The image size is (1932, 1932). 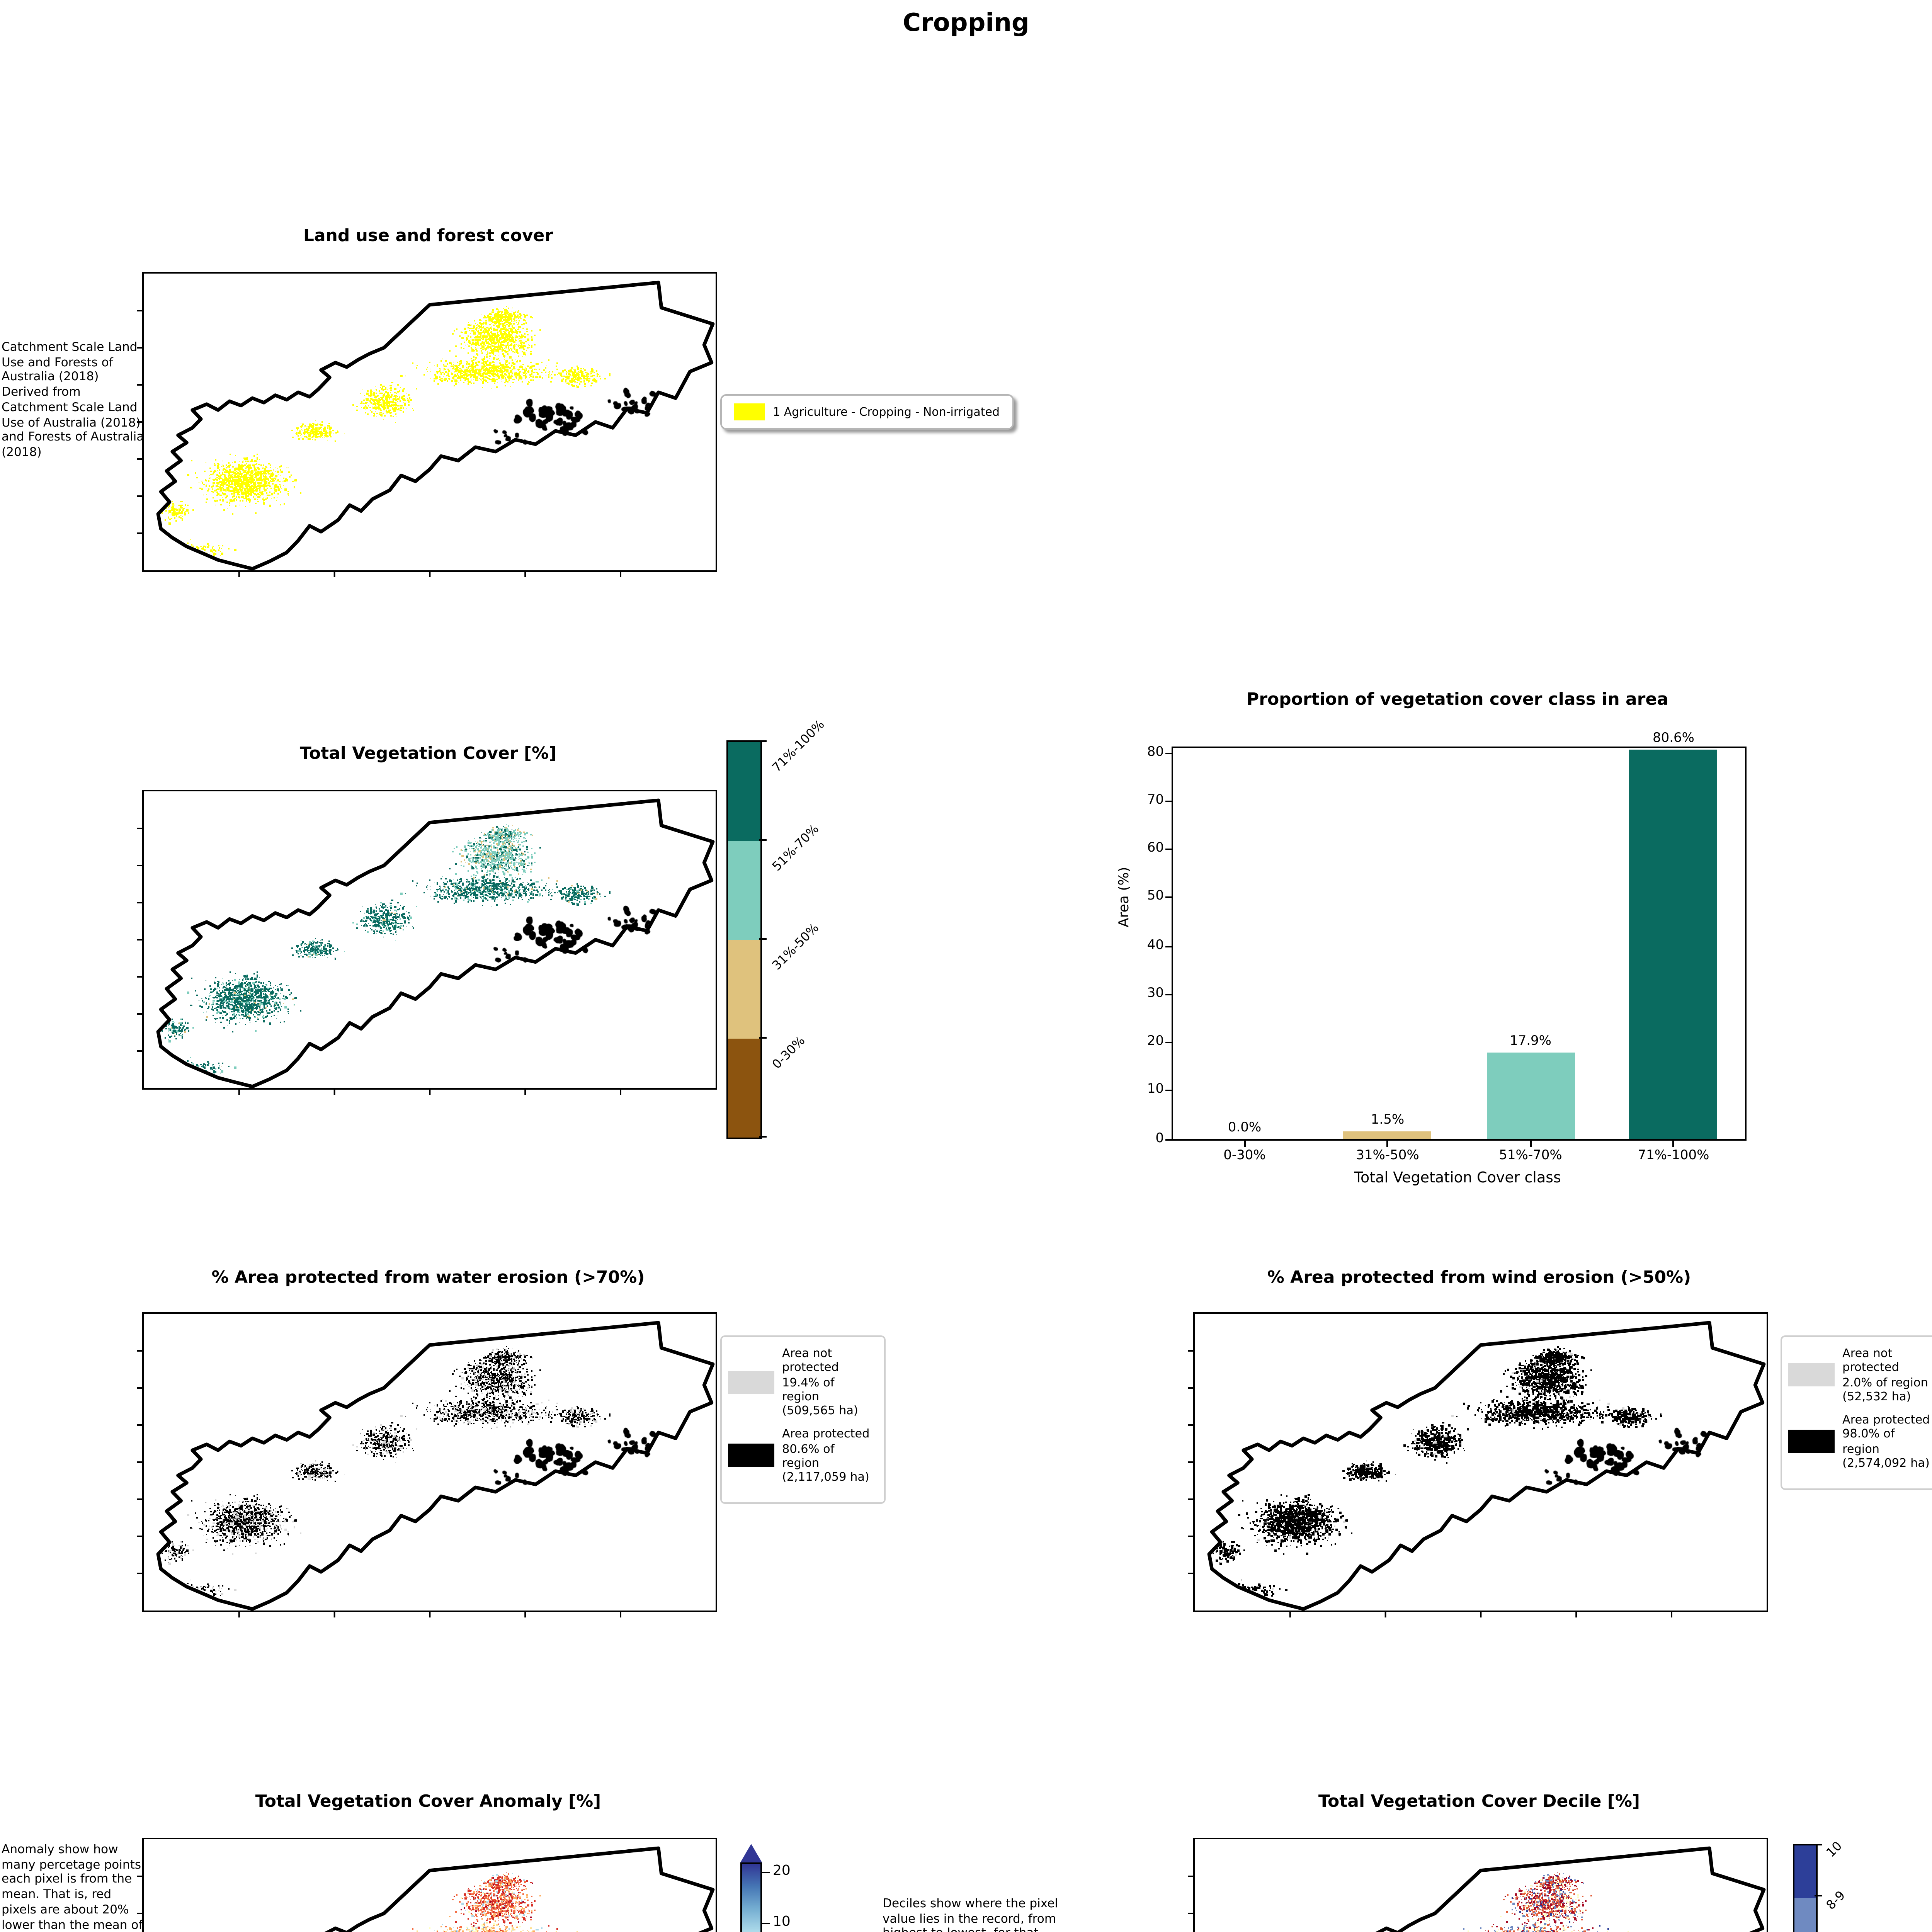 I want to click on chart-y-tick-label: 20, so click(x=1156, y=1042).